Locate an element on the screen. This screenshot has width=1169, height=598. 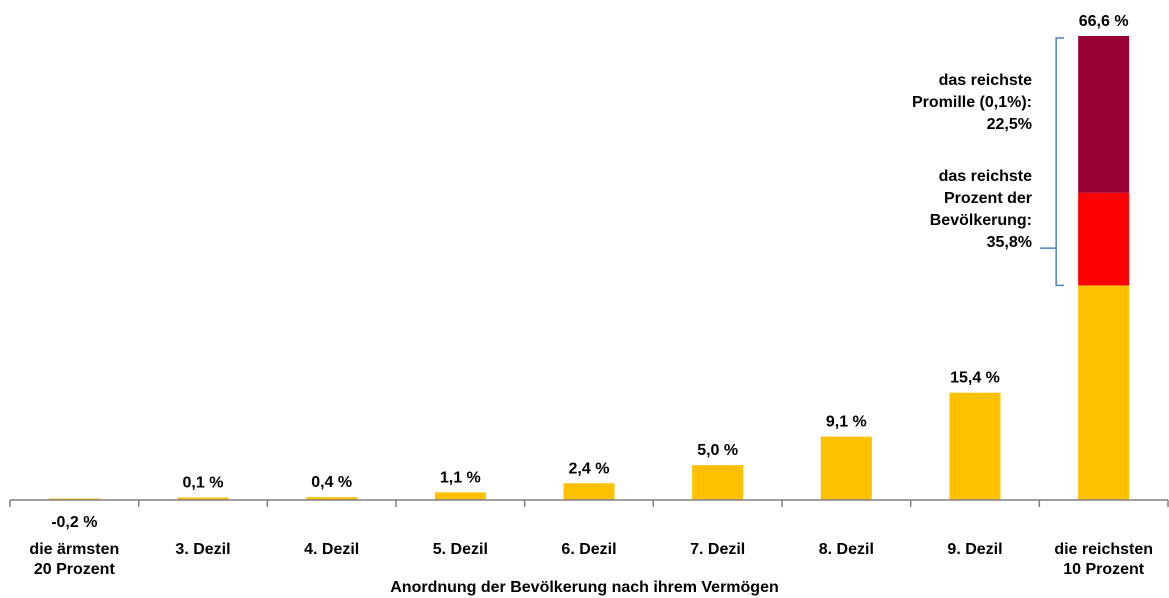
percent-annotation-line-3: Bevölkerung: is located at coordinates (980, 220).